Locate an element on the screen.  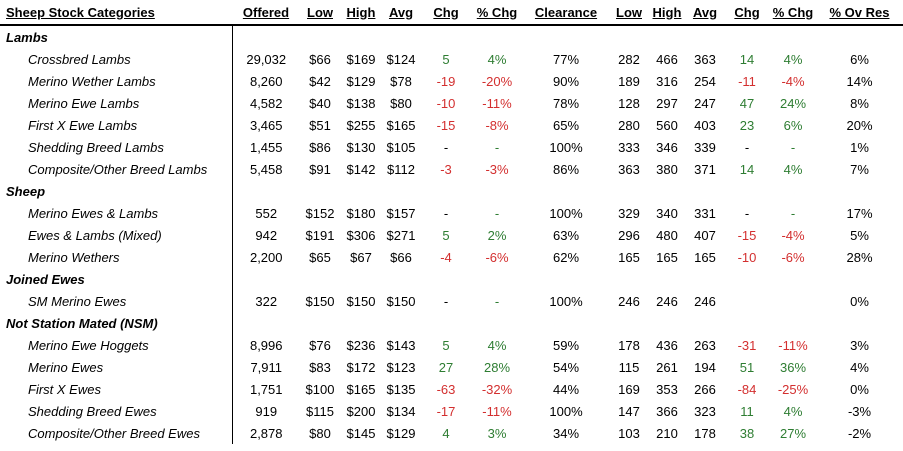
cell-low: $51 is located at coordinates (320, 125).